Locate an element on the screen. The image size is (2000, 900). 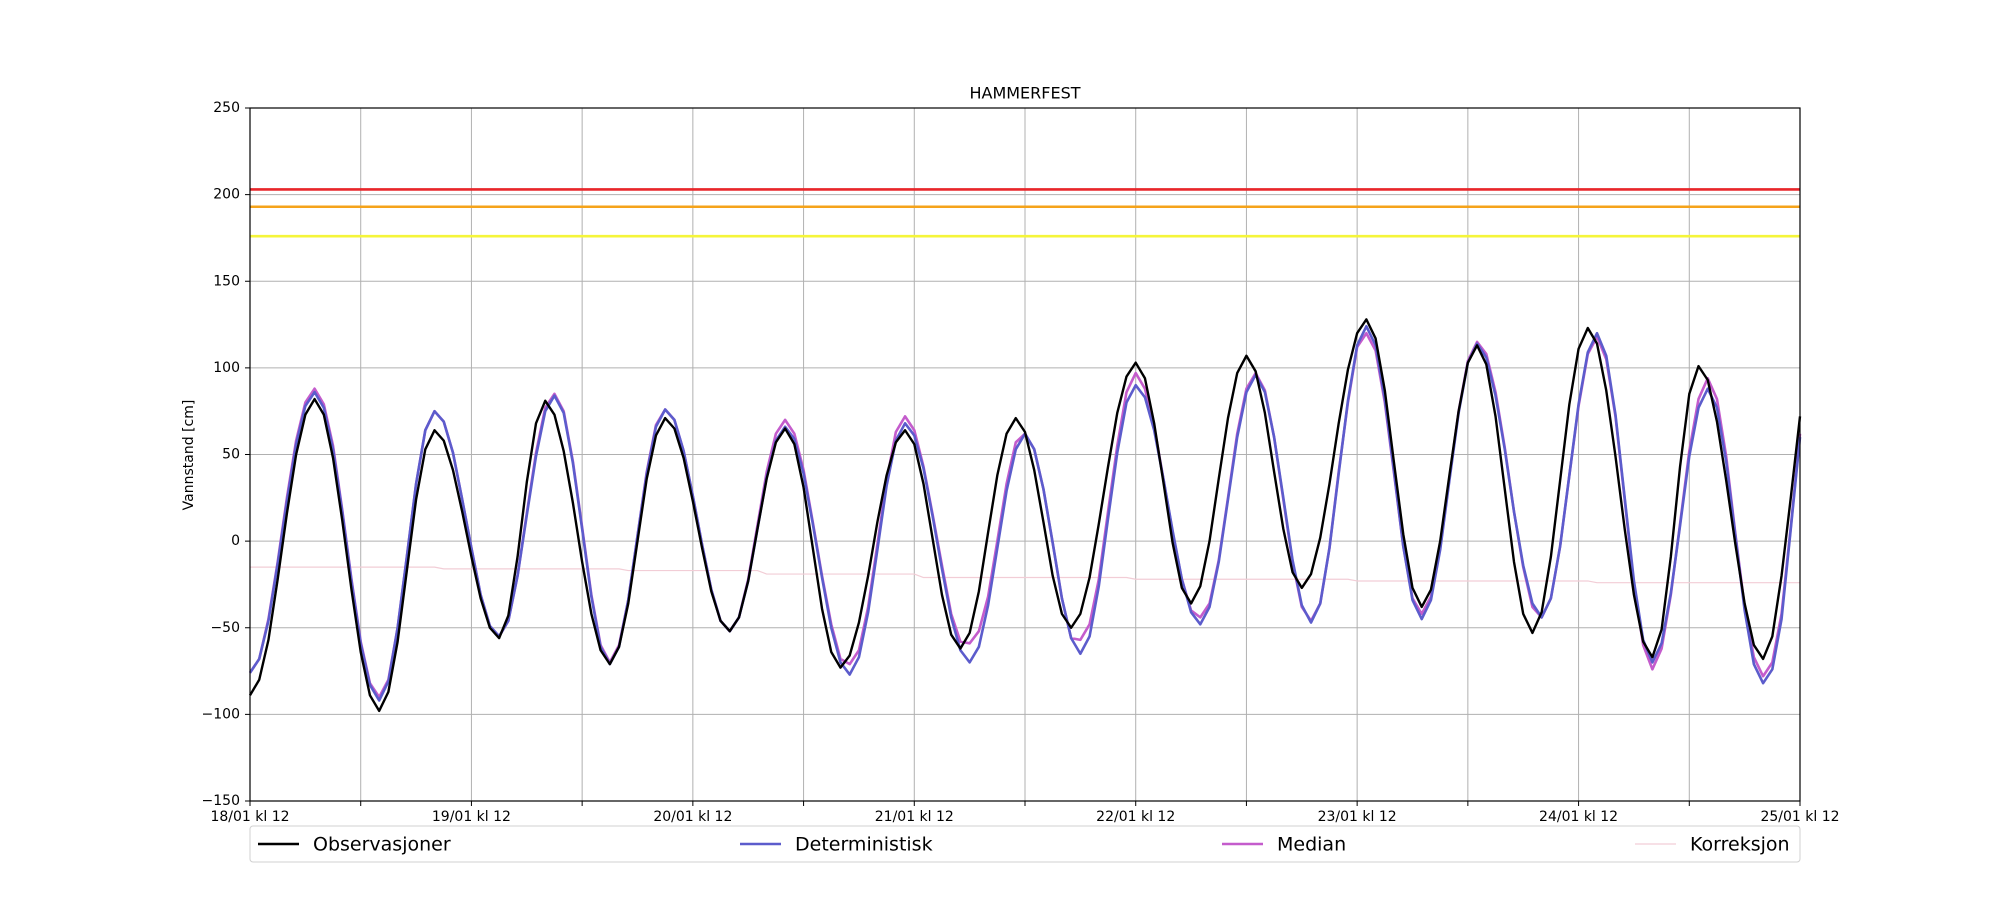
x-tick-label: 24/01 kl 12 is located at coordinates (1578, 817).